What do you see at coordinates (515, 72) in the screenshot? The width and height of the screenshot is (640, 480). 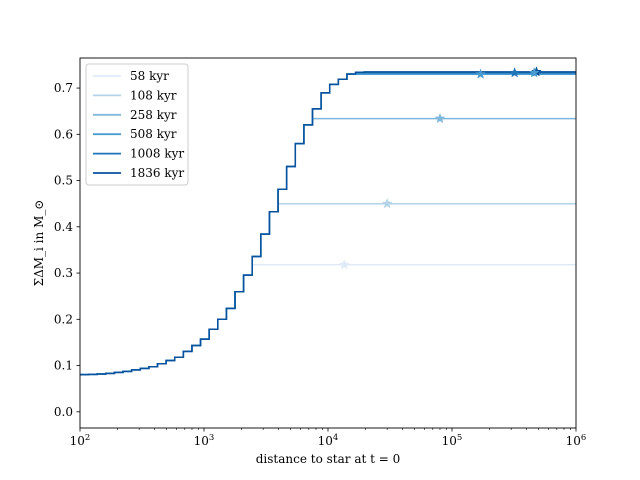 I see `star-marker-1008-kyr` at bounding box center [515, 72].